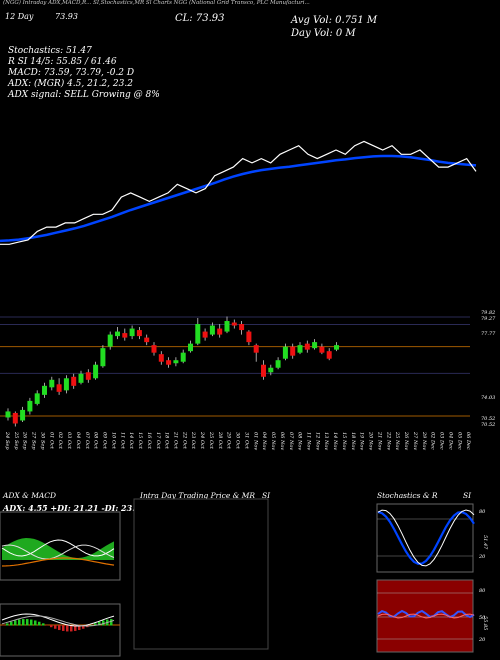 This screenshot has width=500, height=660. What do you see at coordinates (42, 441) in the screenshot?
I see `date-tick-label: 30 Sep` at bounding box center [42, 441].